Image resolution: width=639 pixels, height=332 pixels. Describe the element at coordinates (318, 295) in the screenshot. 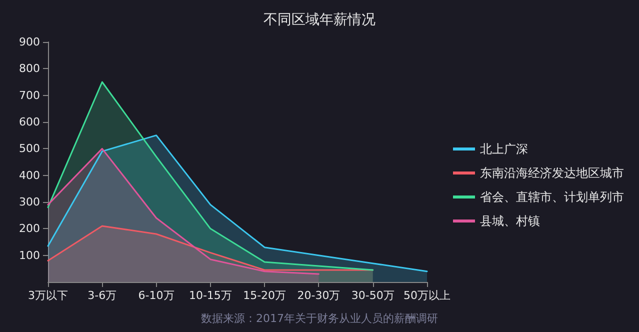

I see `x-tick-label: 20-30万` at that location.